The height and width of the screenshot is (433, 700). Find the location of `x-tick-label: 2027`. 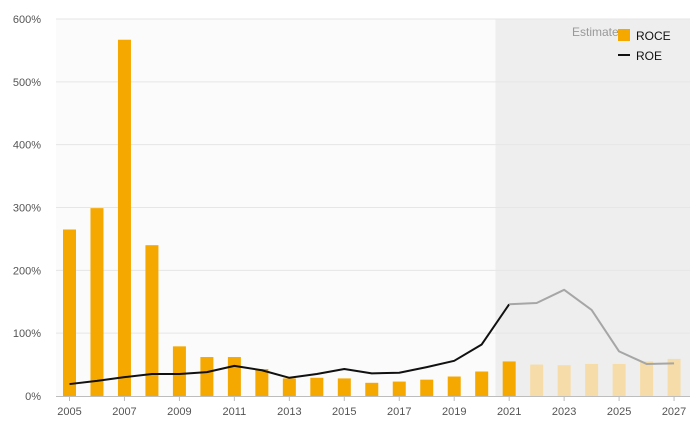

x-tick-label: 2027 is located at coordinates (674, 412).